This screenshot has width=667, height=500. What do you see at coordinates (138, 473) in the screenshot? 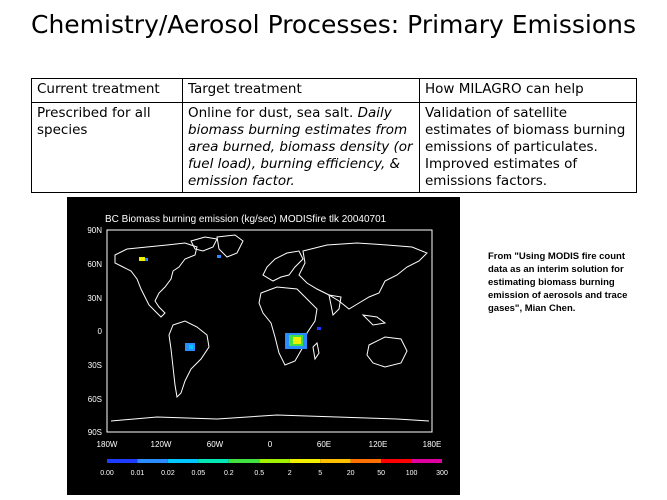
I see `colorbar-label: 0.01` at bounding box center [138, 473].